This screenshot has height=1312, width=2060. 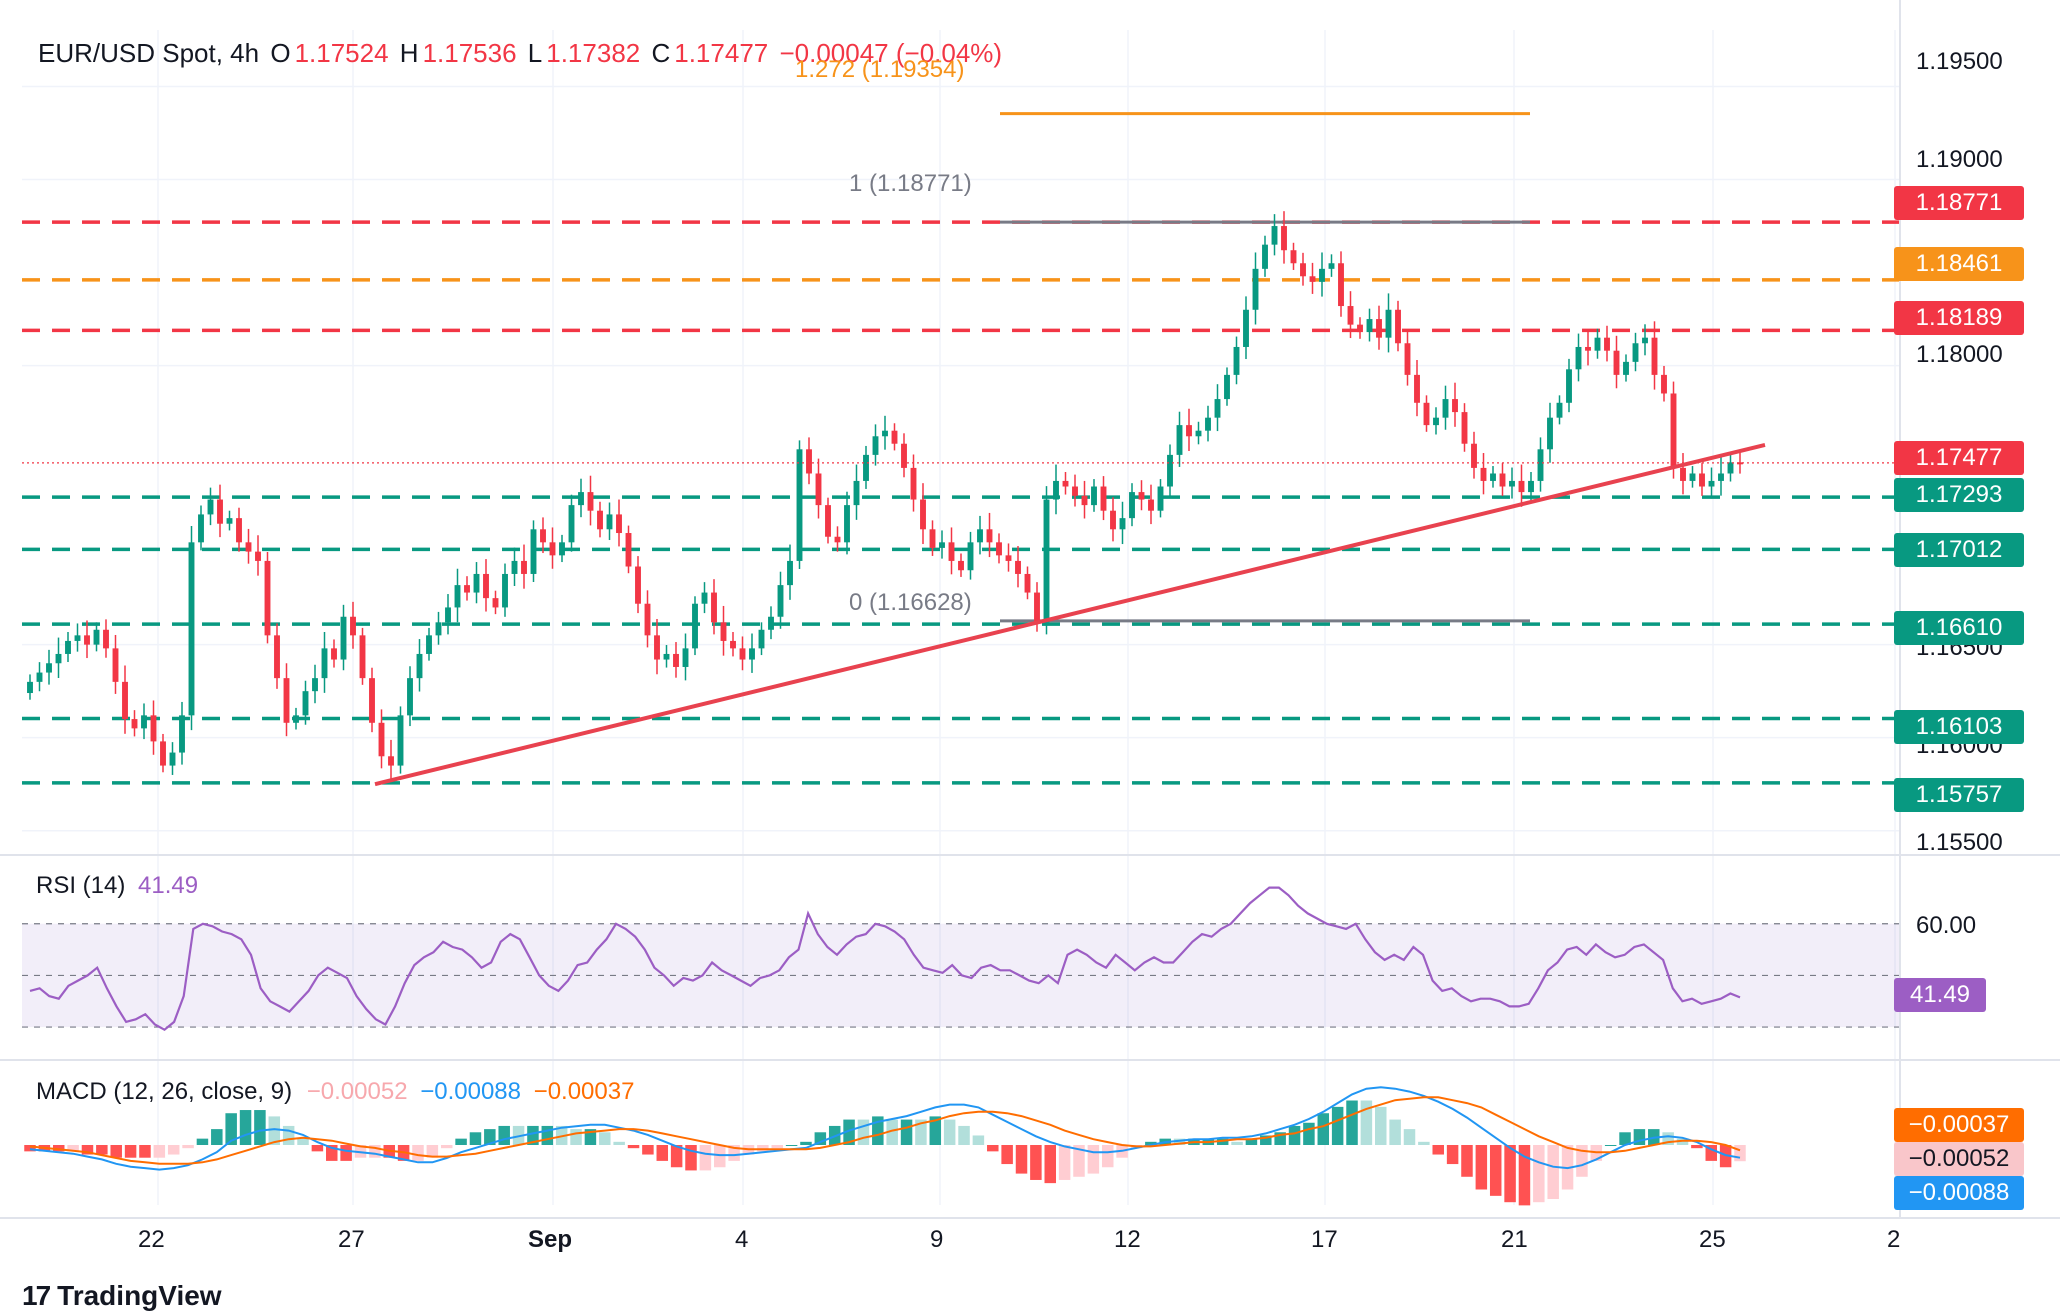 What do you see at coordinates (36, 1295) in the screenshot?
I see `tradingview-logo-mark: 17` at bounding box center [36, 1295].